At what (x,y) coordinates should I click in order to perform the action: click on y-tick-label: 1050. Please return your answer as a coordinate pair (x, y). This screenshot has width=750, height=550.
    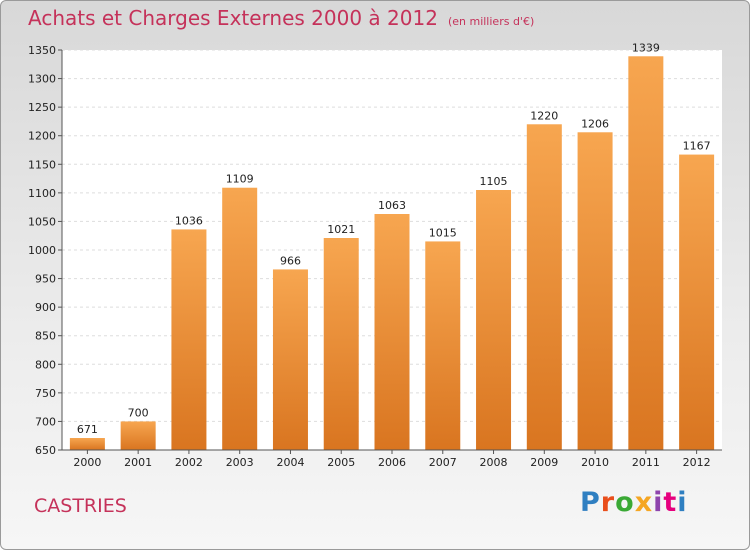
    Looking at the image, I should click on (42, 221).